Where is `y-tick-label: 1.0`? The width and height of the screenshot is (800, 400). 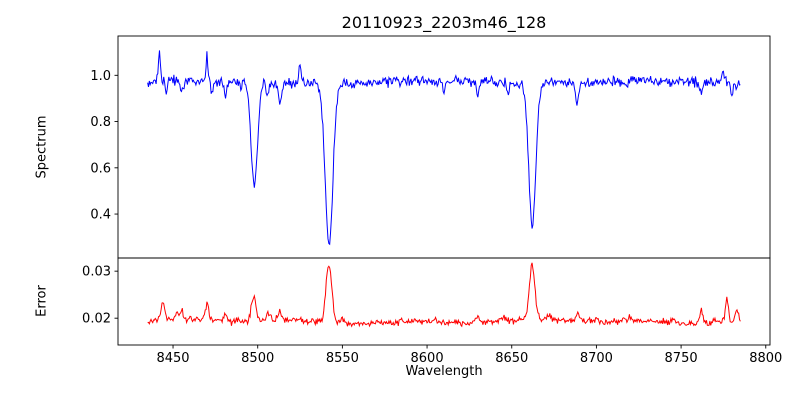
y-tick-label: 1.0 is located at coordinates (100, 76).